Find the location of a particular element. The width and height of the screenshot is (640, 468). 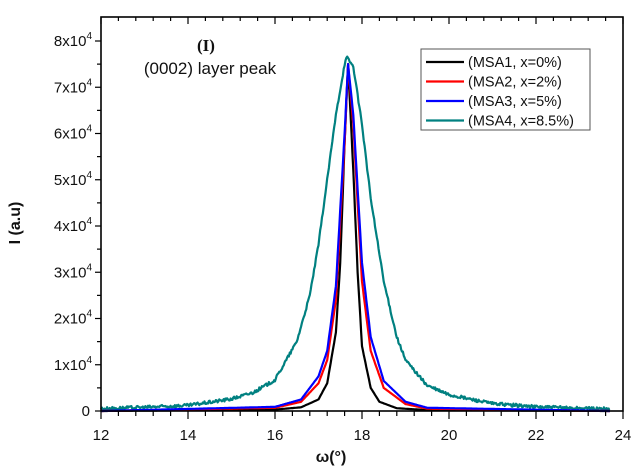

annotation-panel-label: (I) is located at coordinates (206, 45).